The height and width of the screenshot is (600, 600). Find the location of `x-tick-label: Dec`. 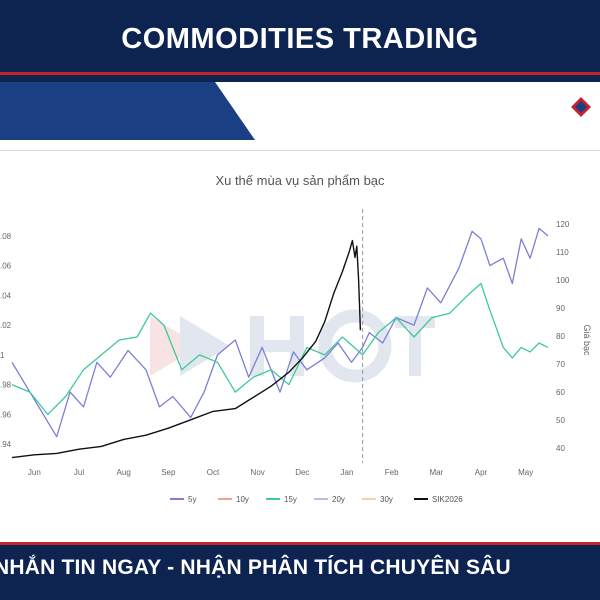

x-tick-label: Dec is located at coordinates (302, 472).